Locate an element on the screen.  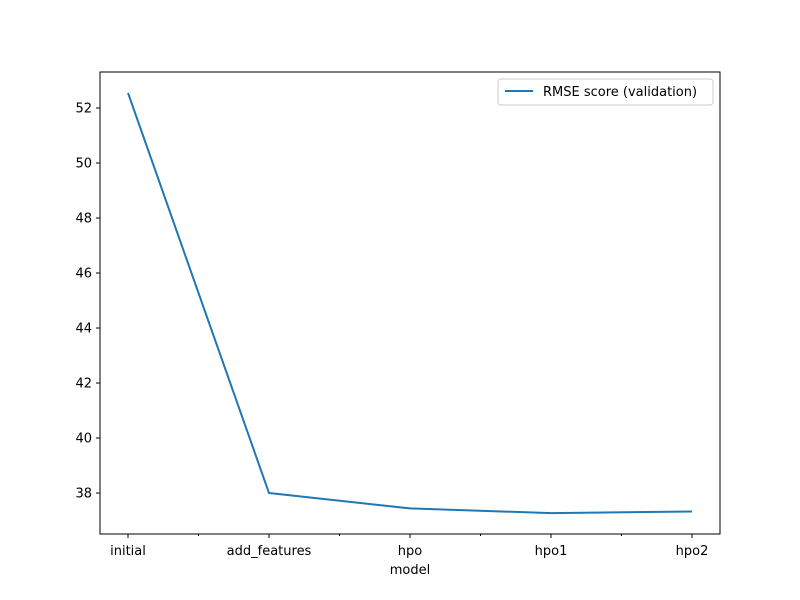
y-tick-label: 38 is located at coordinates (83, 494).